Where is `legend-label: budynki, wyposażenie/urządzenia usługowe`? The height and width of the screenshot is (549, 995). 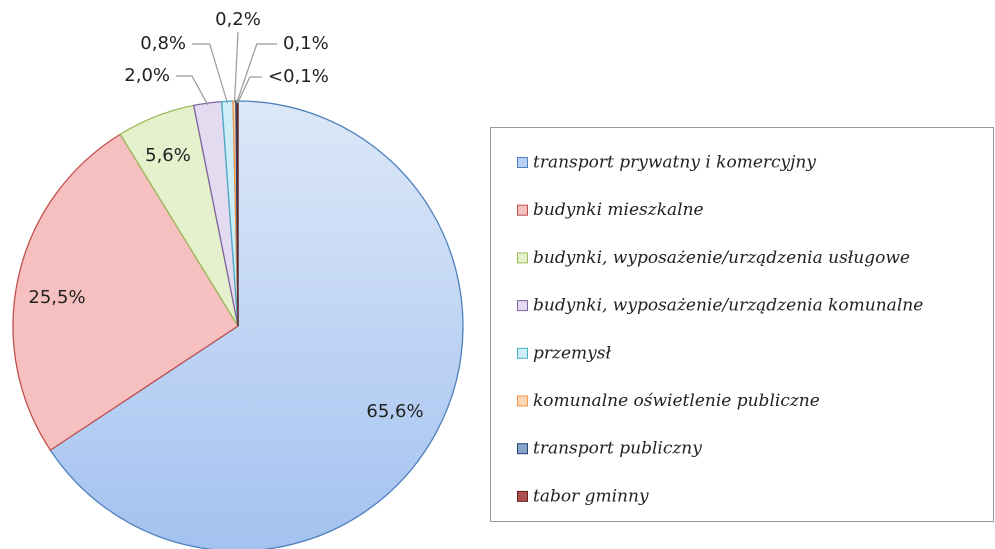
legend-label: budynki, wyposażenie/urządzenia usługowe is located at coordinates (721, 258).